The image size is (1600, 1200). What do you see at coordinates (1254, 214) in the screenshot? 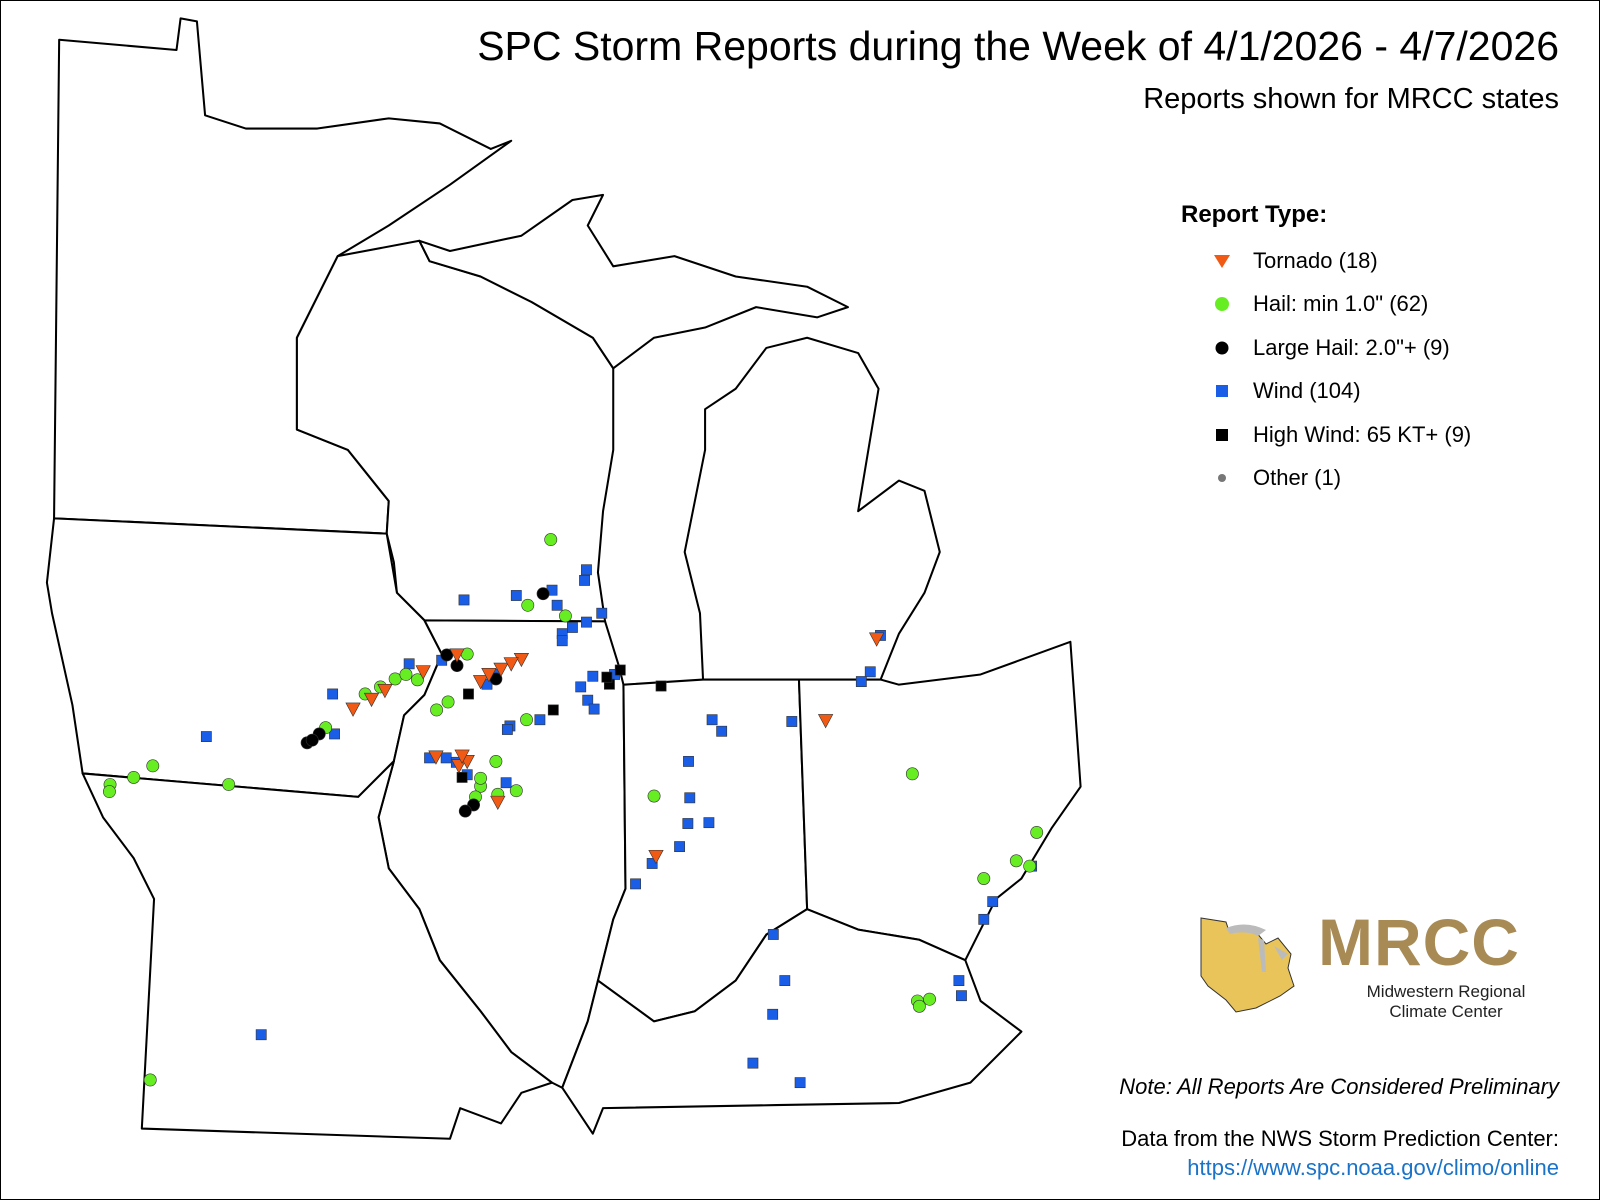
I see `legend-title: Report Type:` at bounding box center [1254, 214].